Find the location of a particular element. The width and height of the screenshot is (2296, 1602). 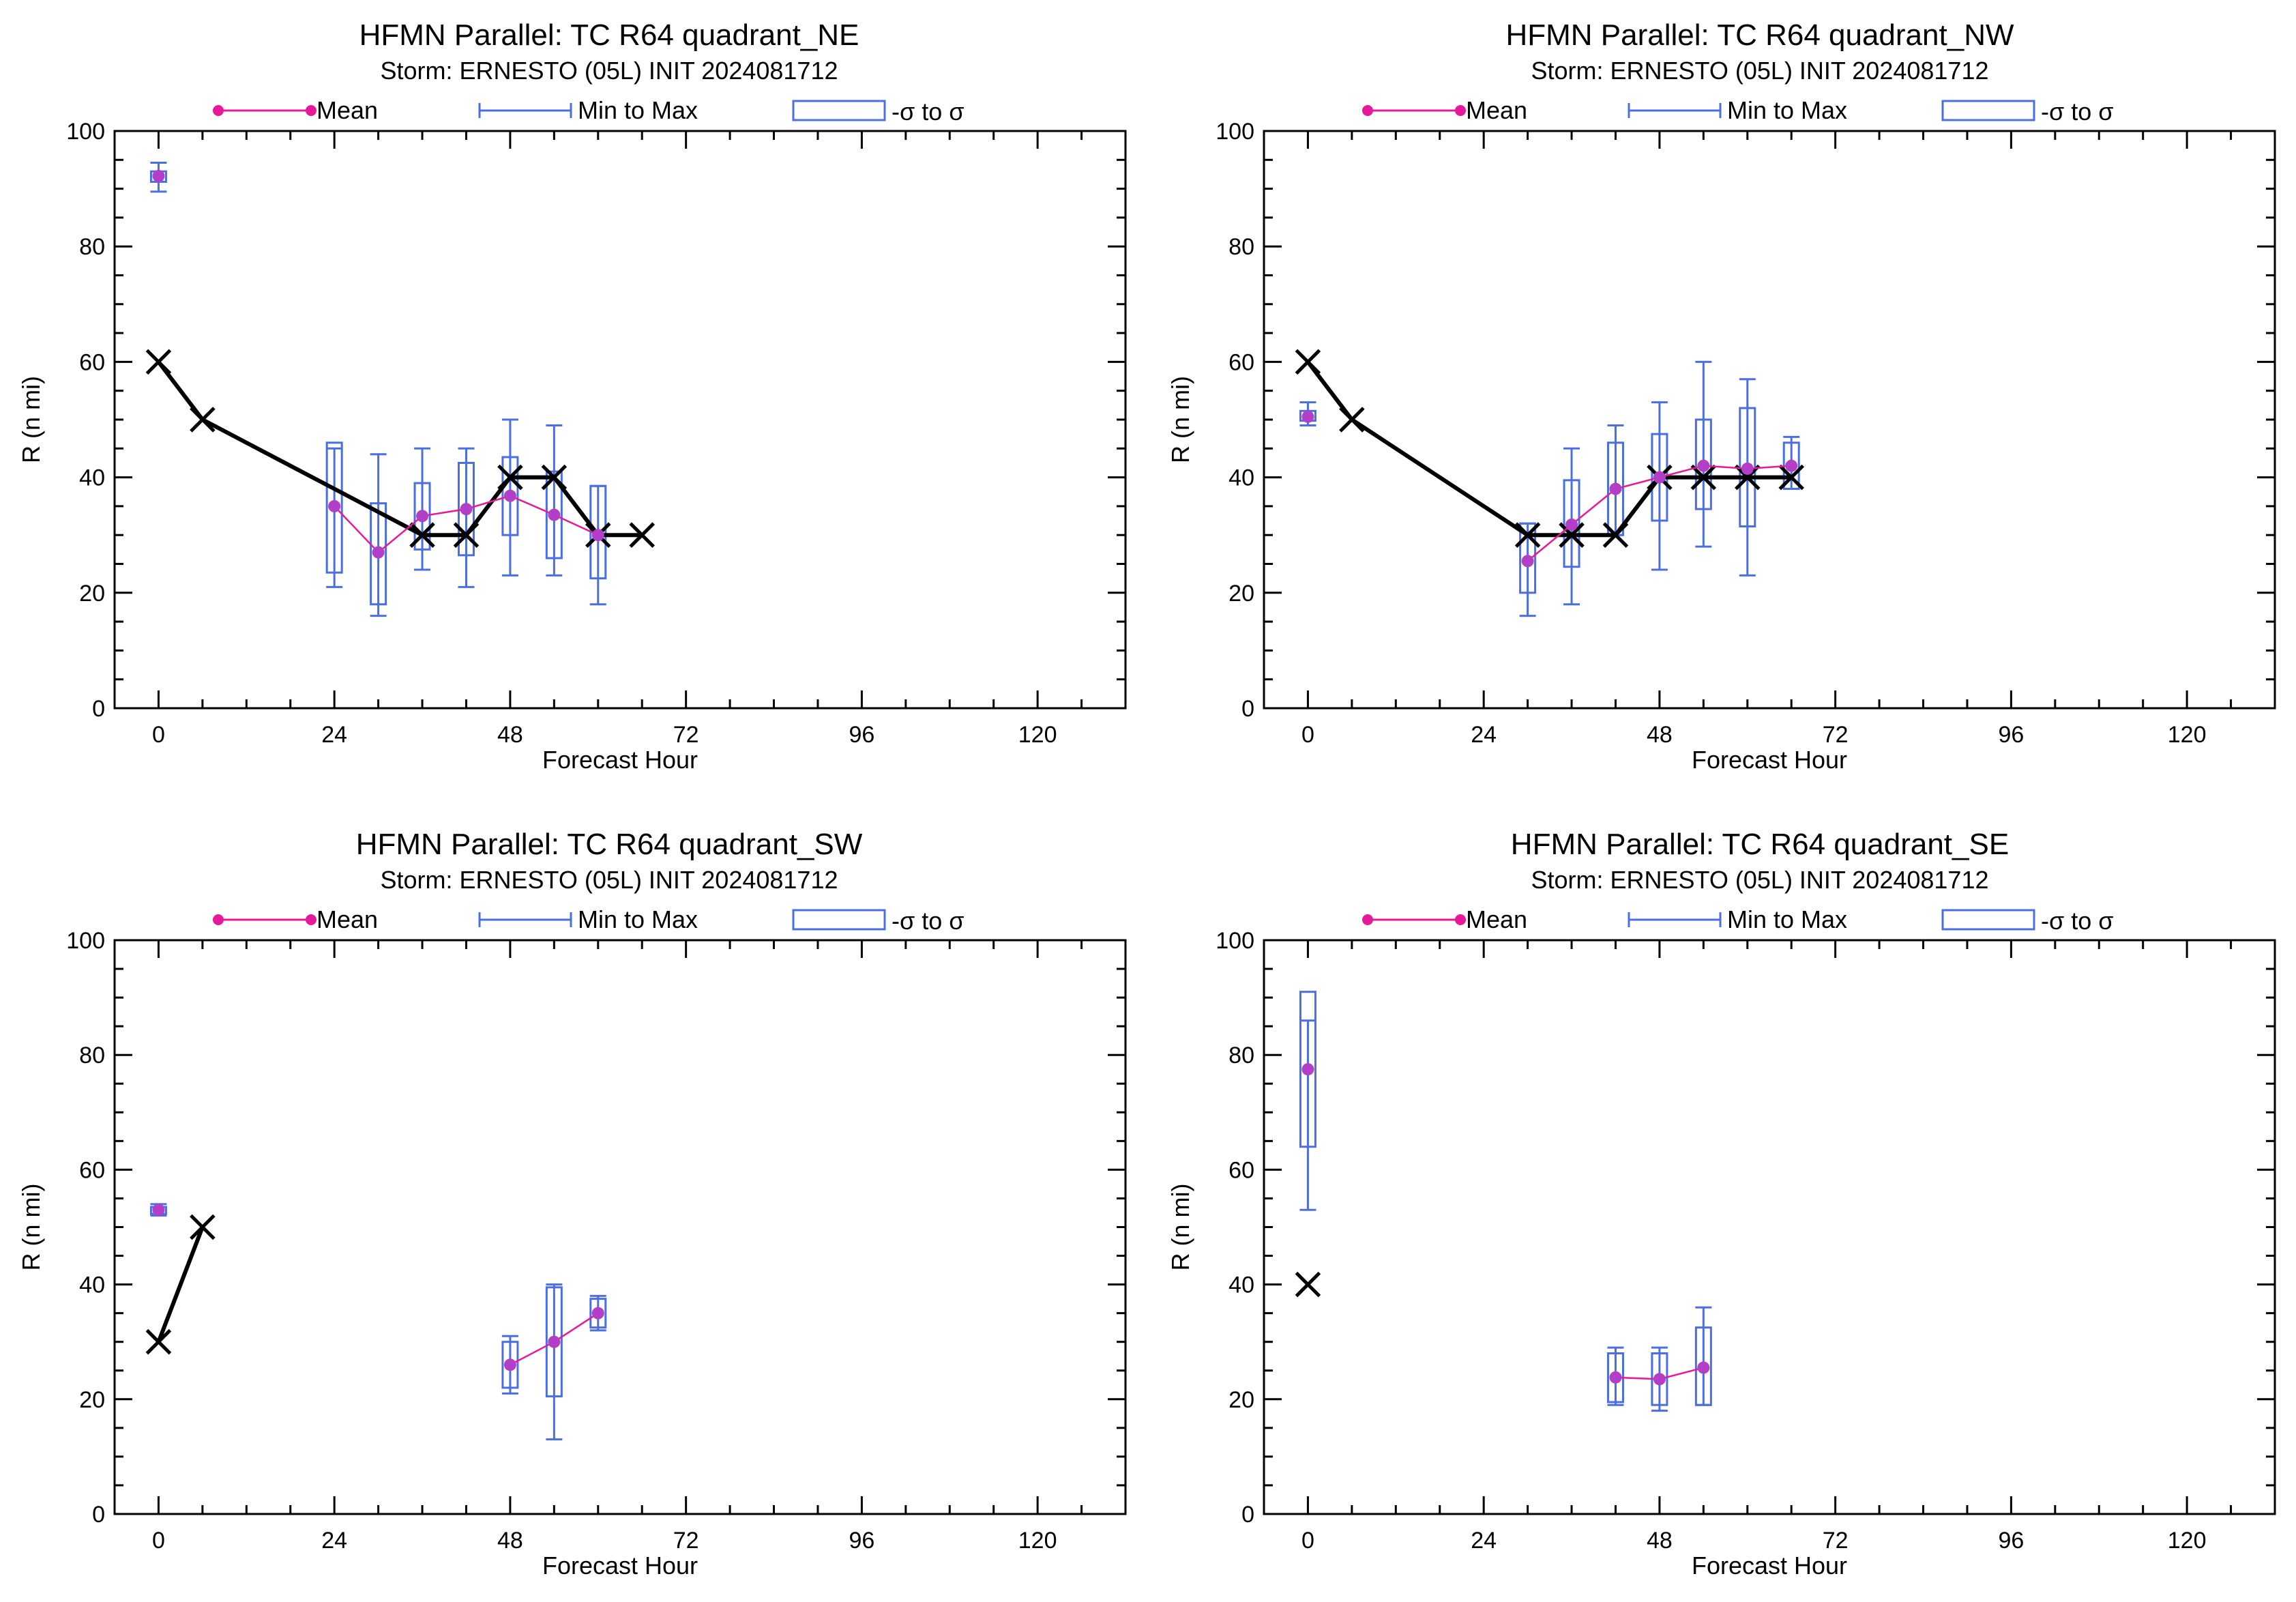

chart-title: HFMN Parallel: TC R64 quadrant_NE is located at coordinates (609, 35).